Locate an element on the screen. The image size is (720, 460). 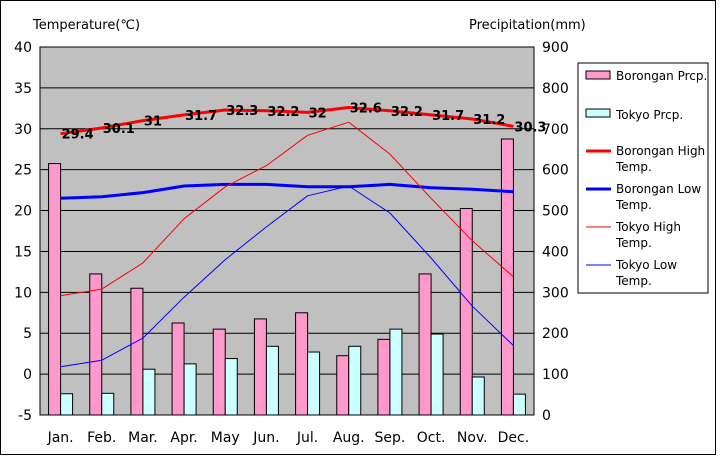
borongan-high-data-label: 31.2 is located at coordinates (489, 120).